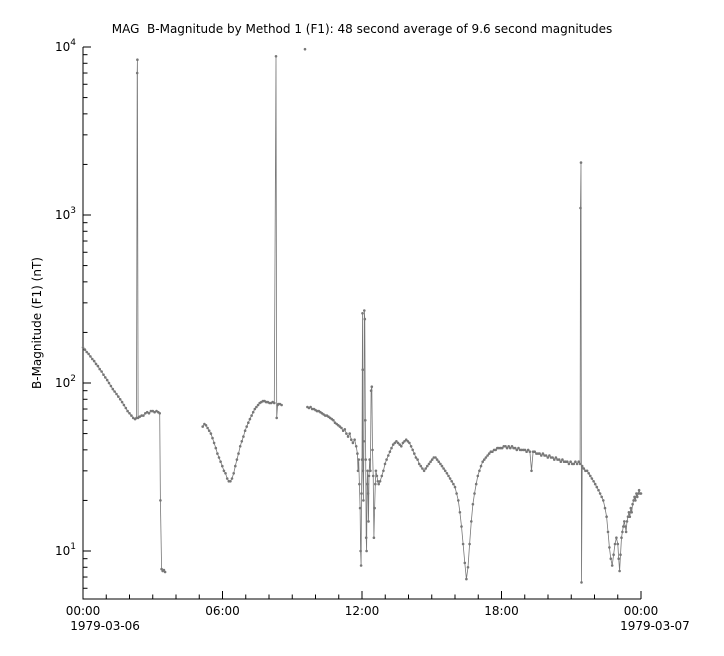 The height and width of the screenshot is (656, 724). Describe the element at coordinates (362, 611) in the screenshot. I see `x-axis-tick-labels: 00:00 06:00 12:00 18:00 00:00` at that location.